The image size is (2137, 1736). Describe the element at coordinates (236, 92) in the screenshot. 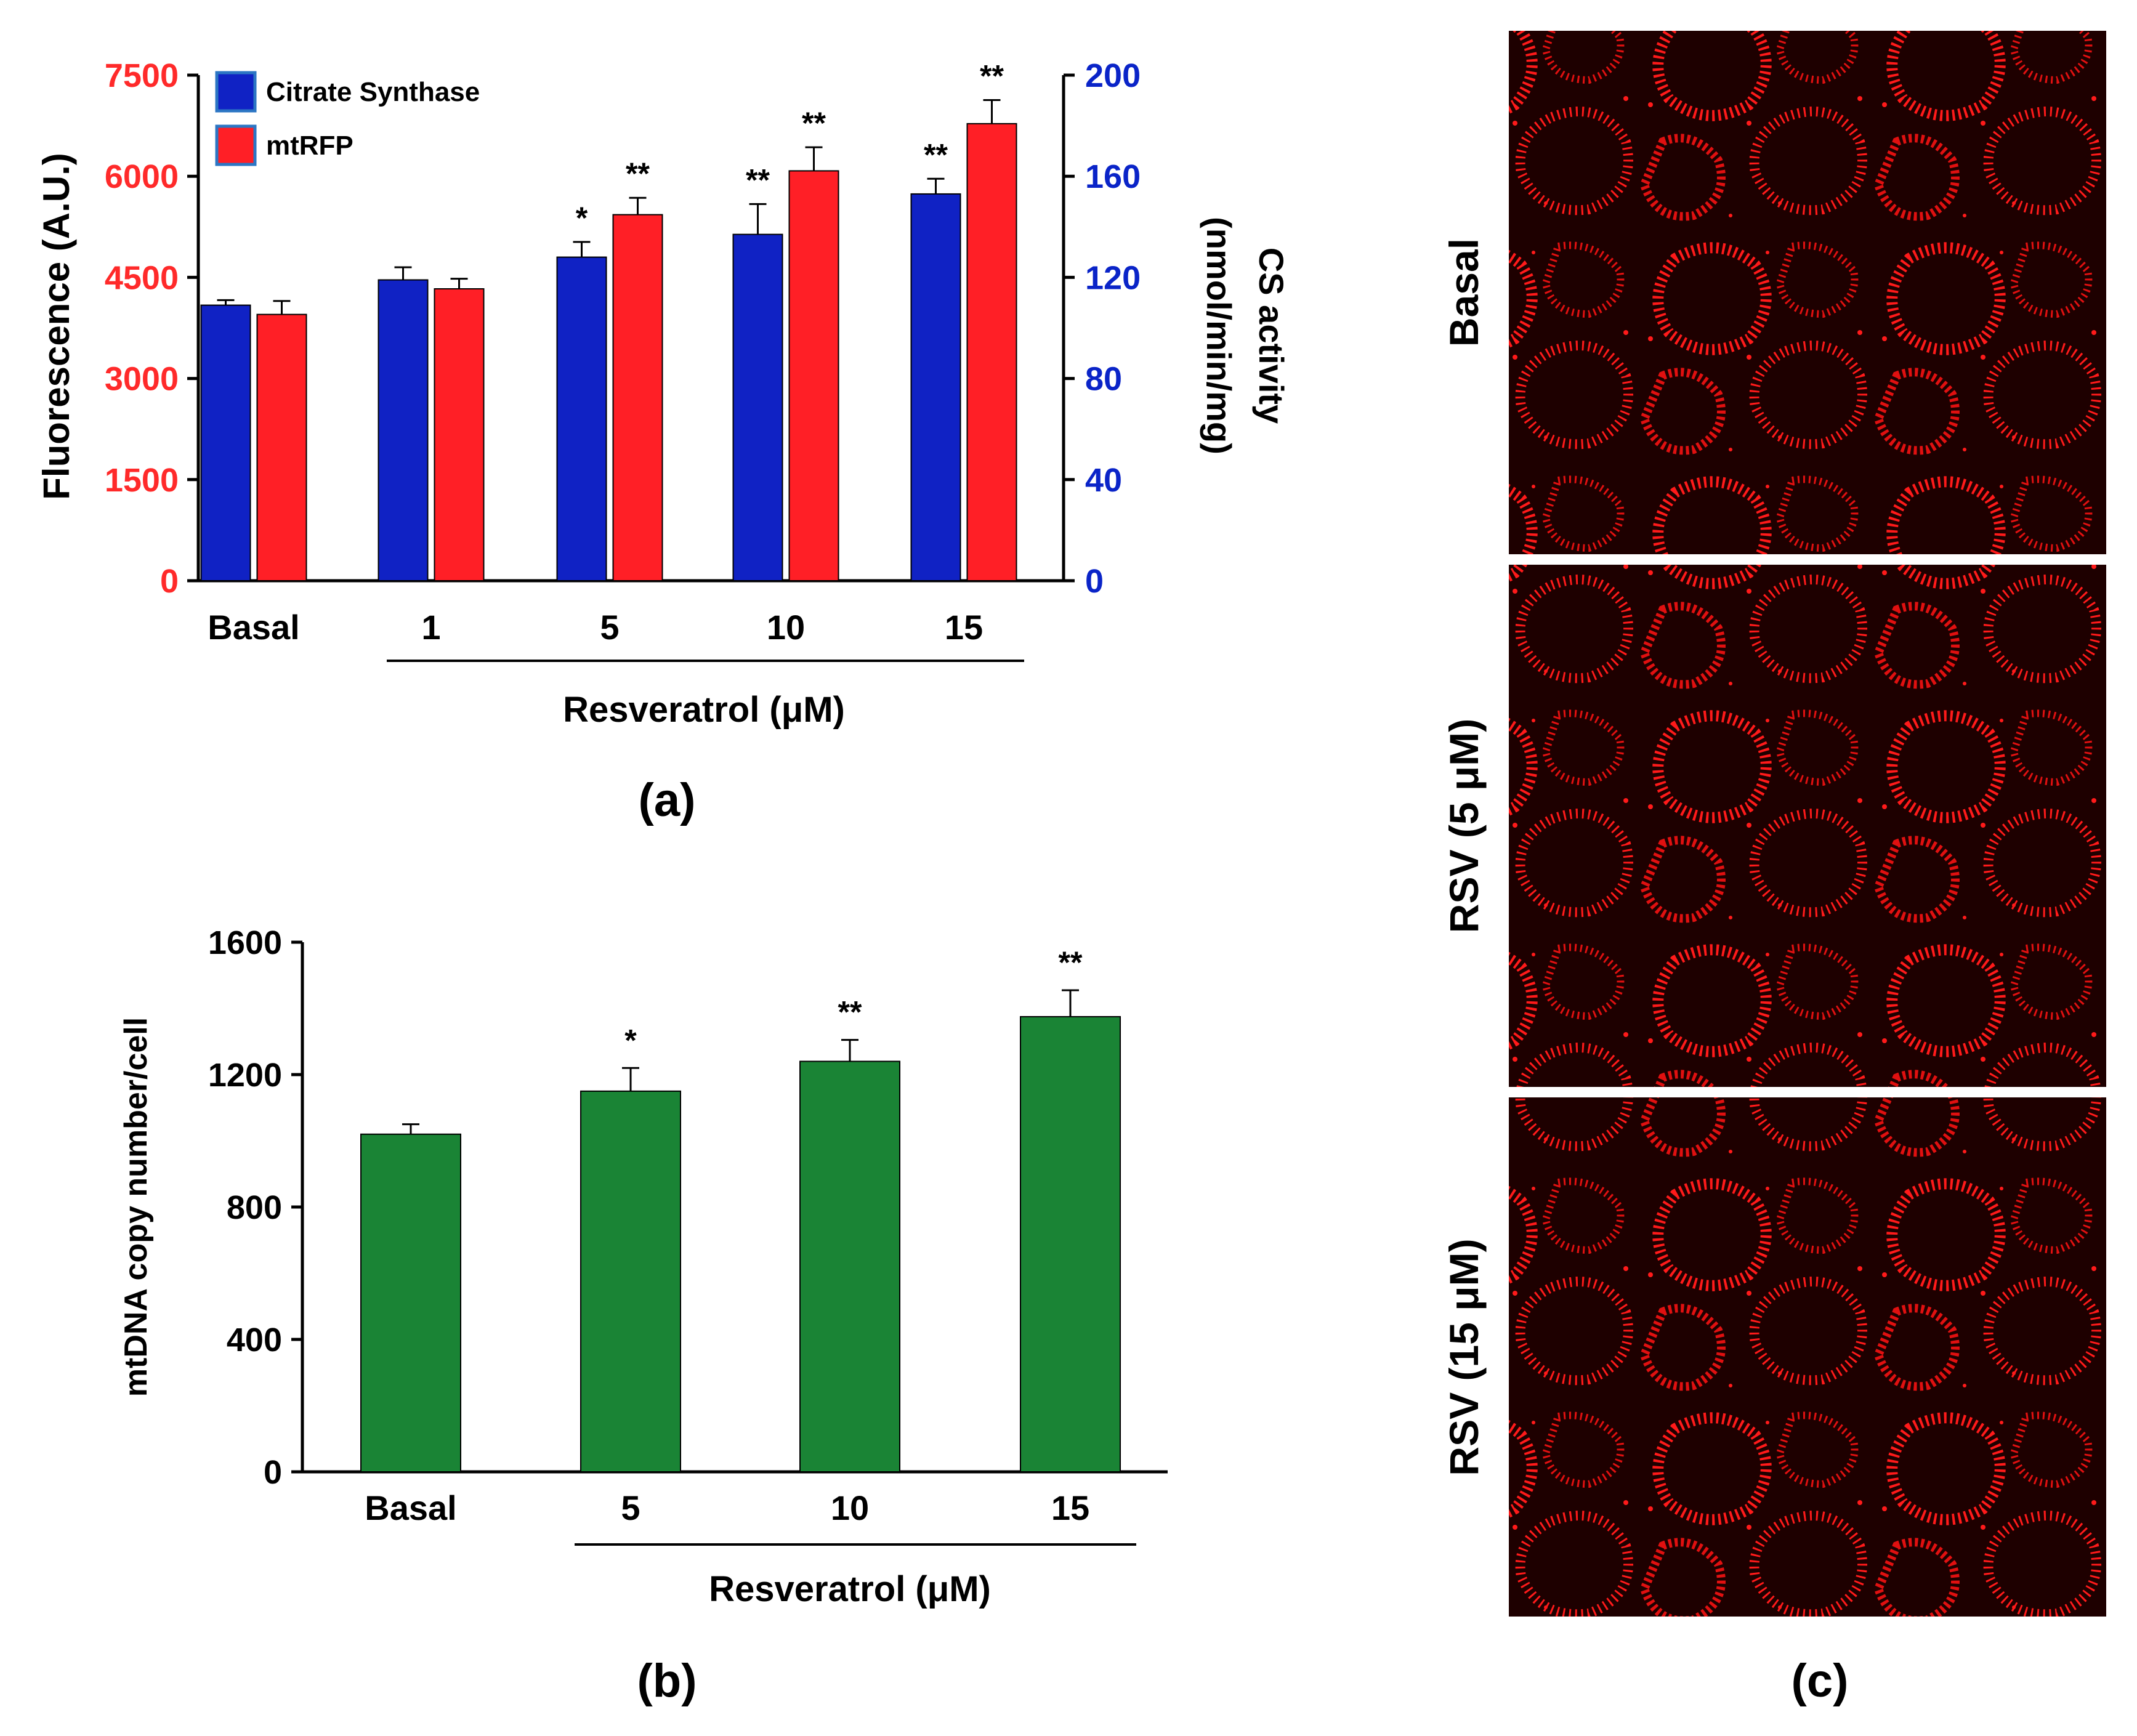

I see `legend-swatch-citrate-synthase` at that location.